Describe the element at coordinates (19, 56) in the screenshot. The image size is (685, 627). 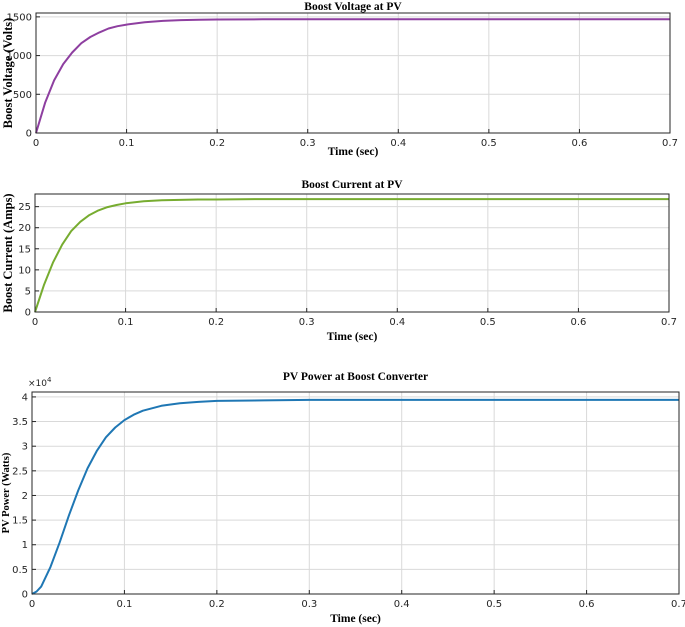
I see `y-tick-label: 1000` at that location.